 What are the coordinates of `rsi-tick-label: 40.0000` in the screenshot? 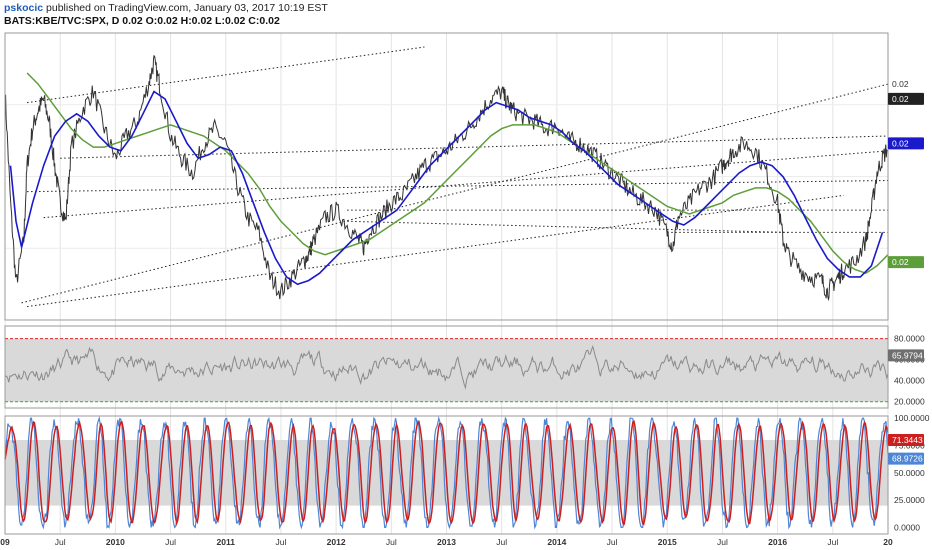 It's located at (909, 381).